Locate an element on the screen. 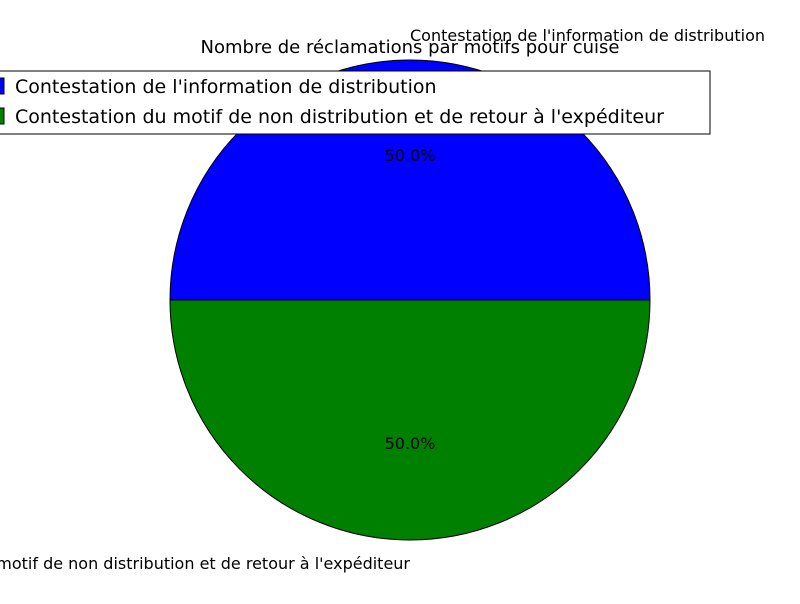  legend-frame is located at coordinates (355, 102).